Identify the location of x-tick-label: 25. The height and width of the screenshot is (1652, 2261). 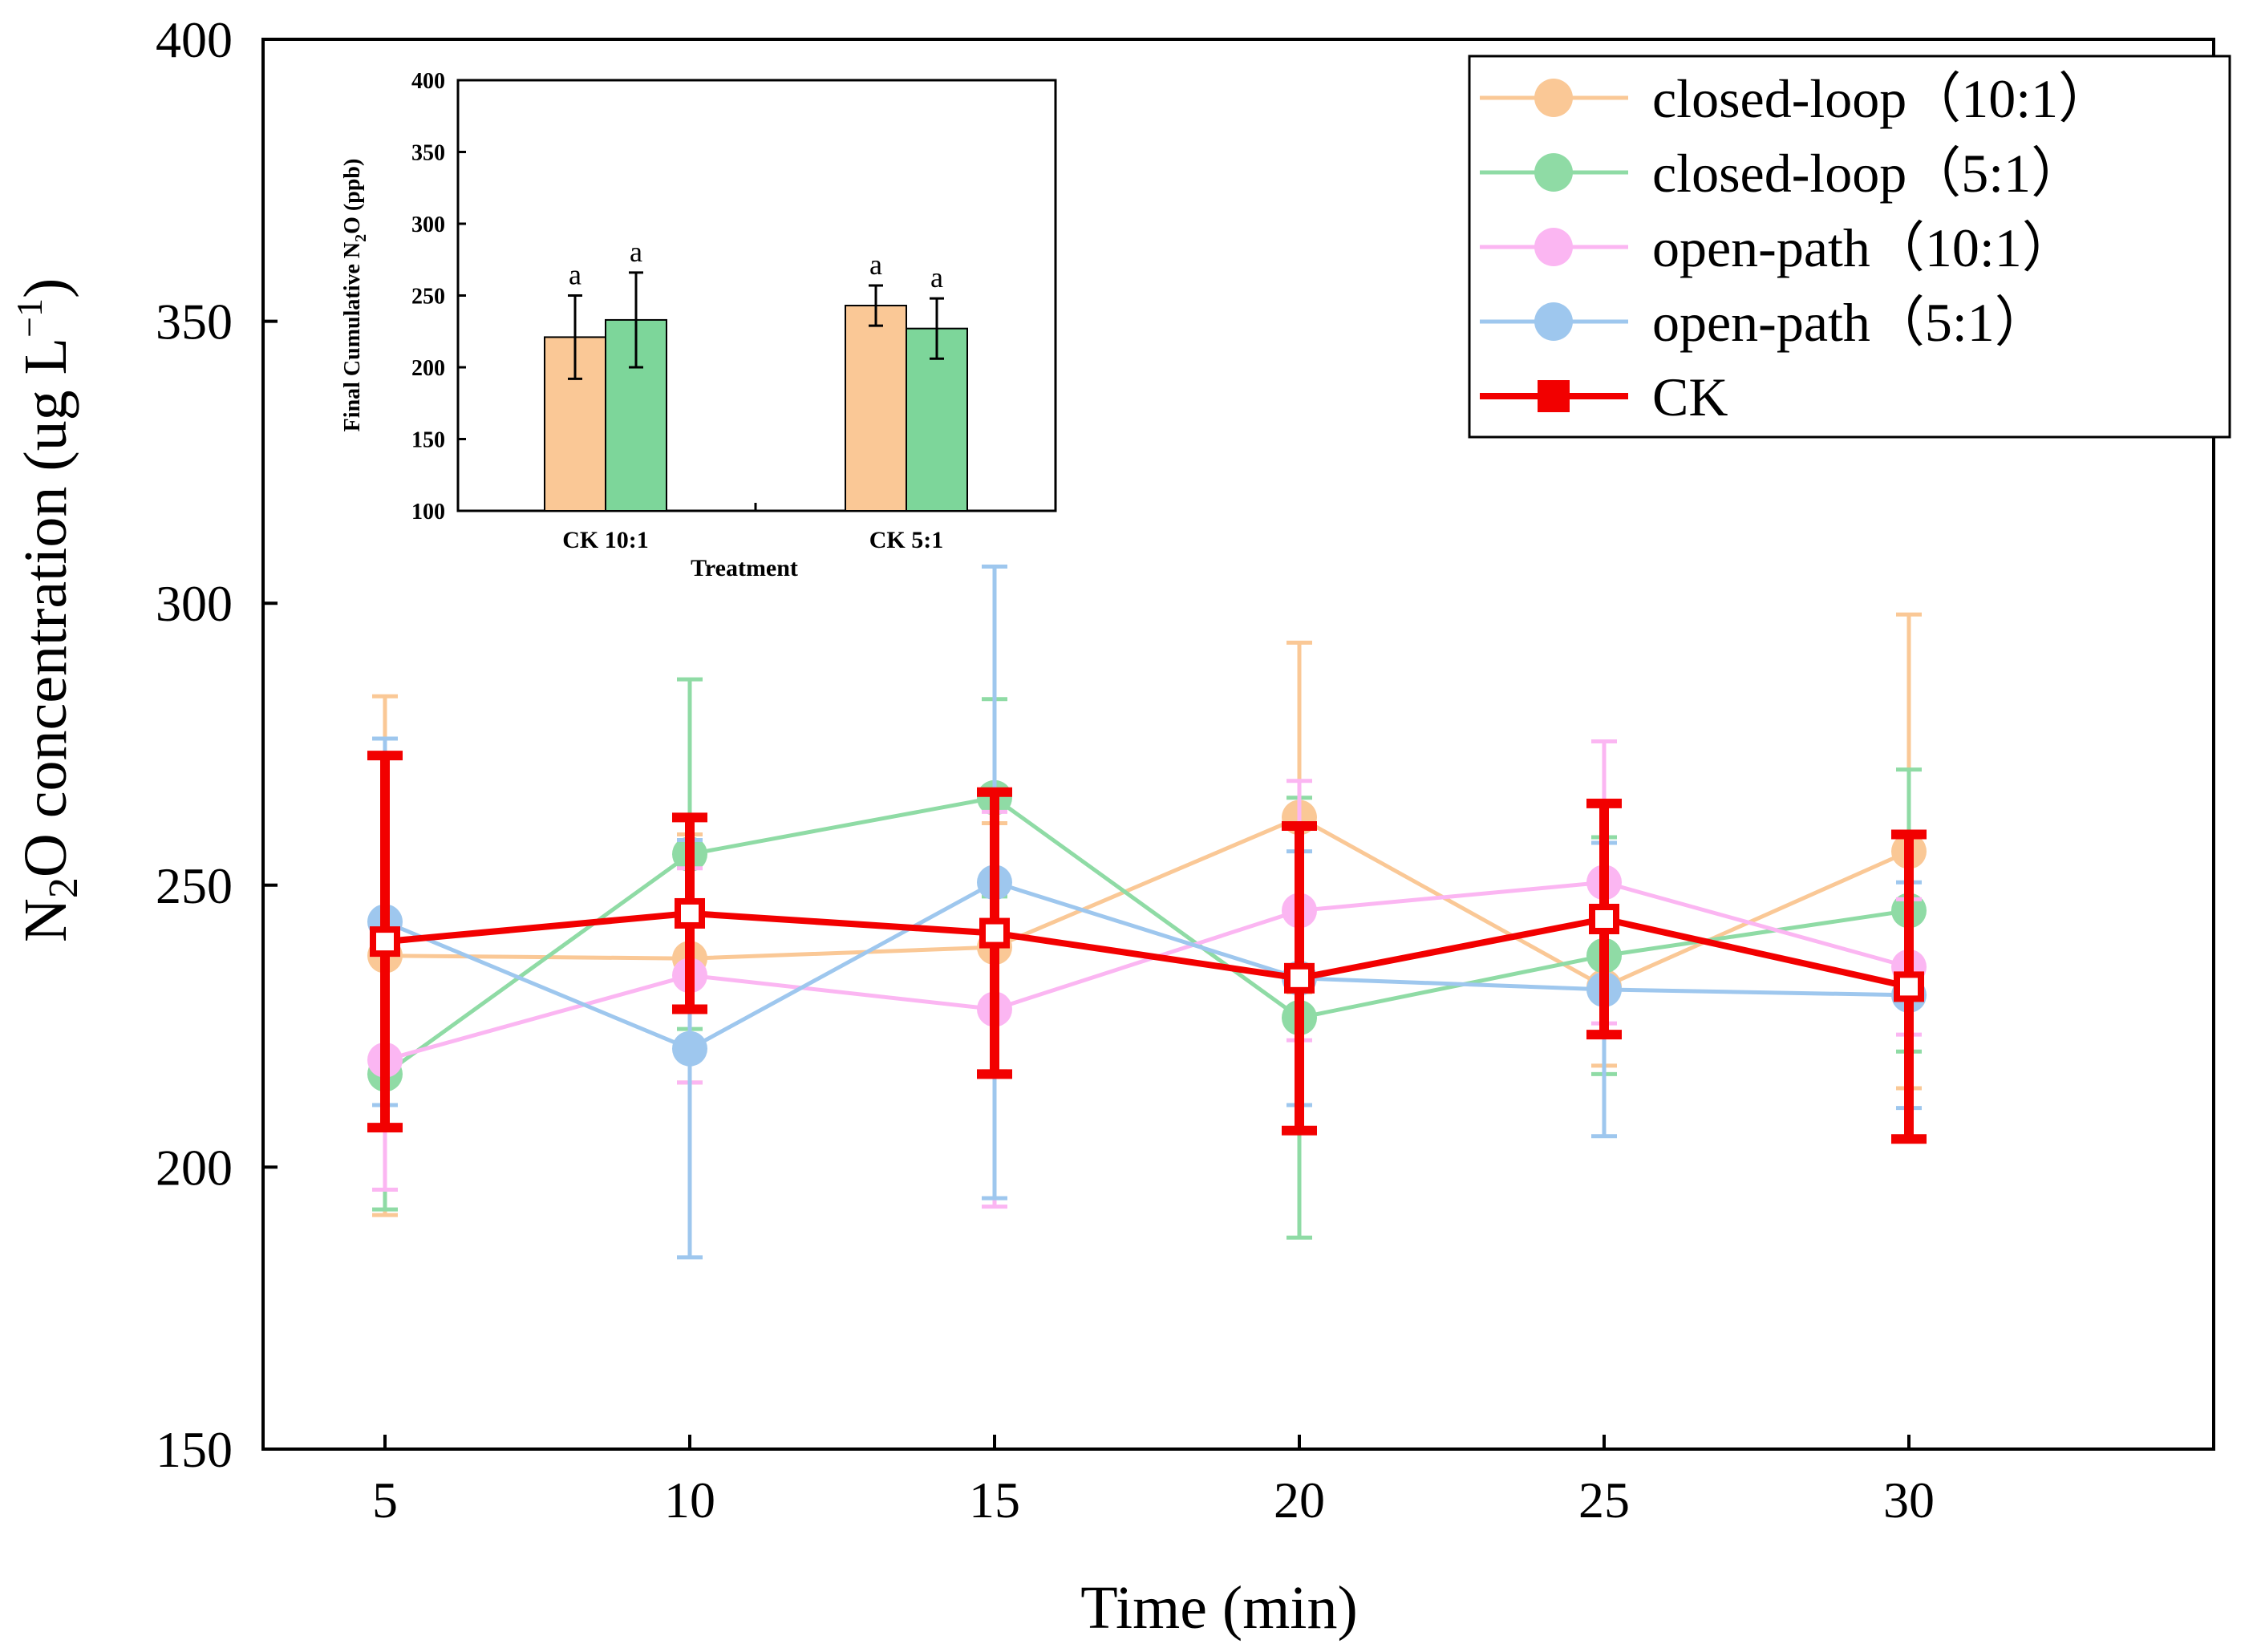
(1604, 1500).